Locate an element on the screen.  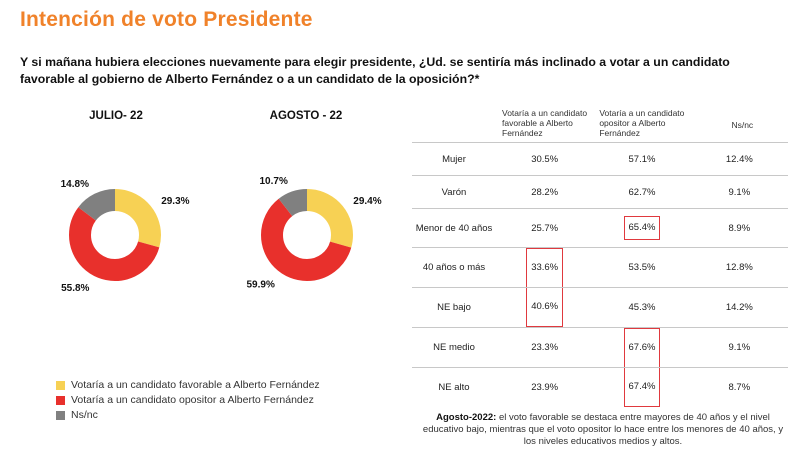
table-header-nsnc: Ns/nc is located at coordinates (742, 125).